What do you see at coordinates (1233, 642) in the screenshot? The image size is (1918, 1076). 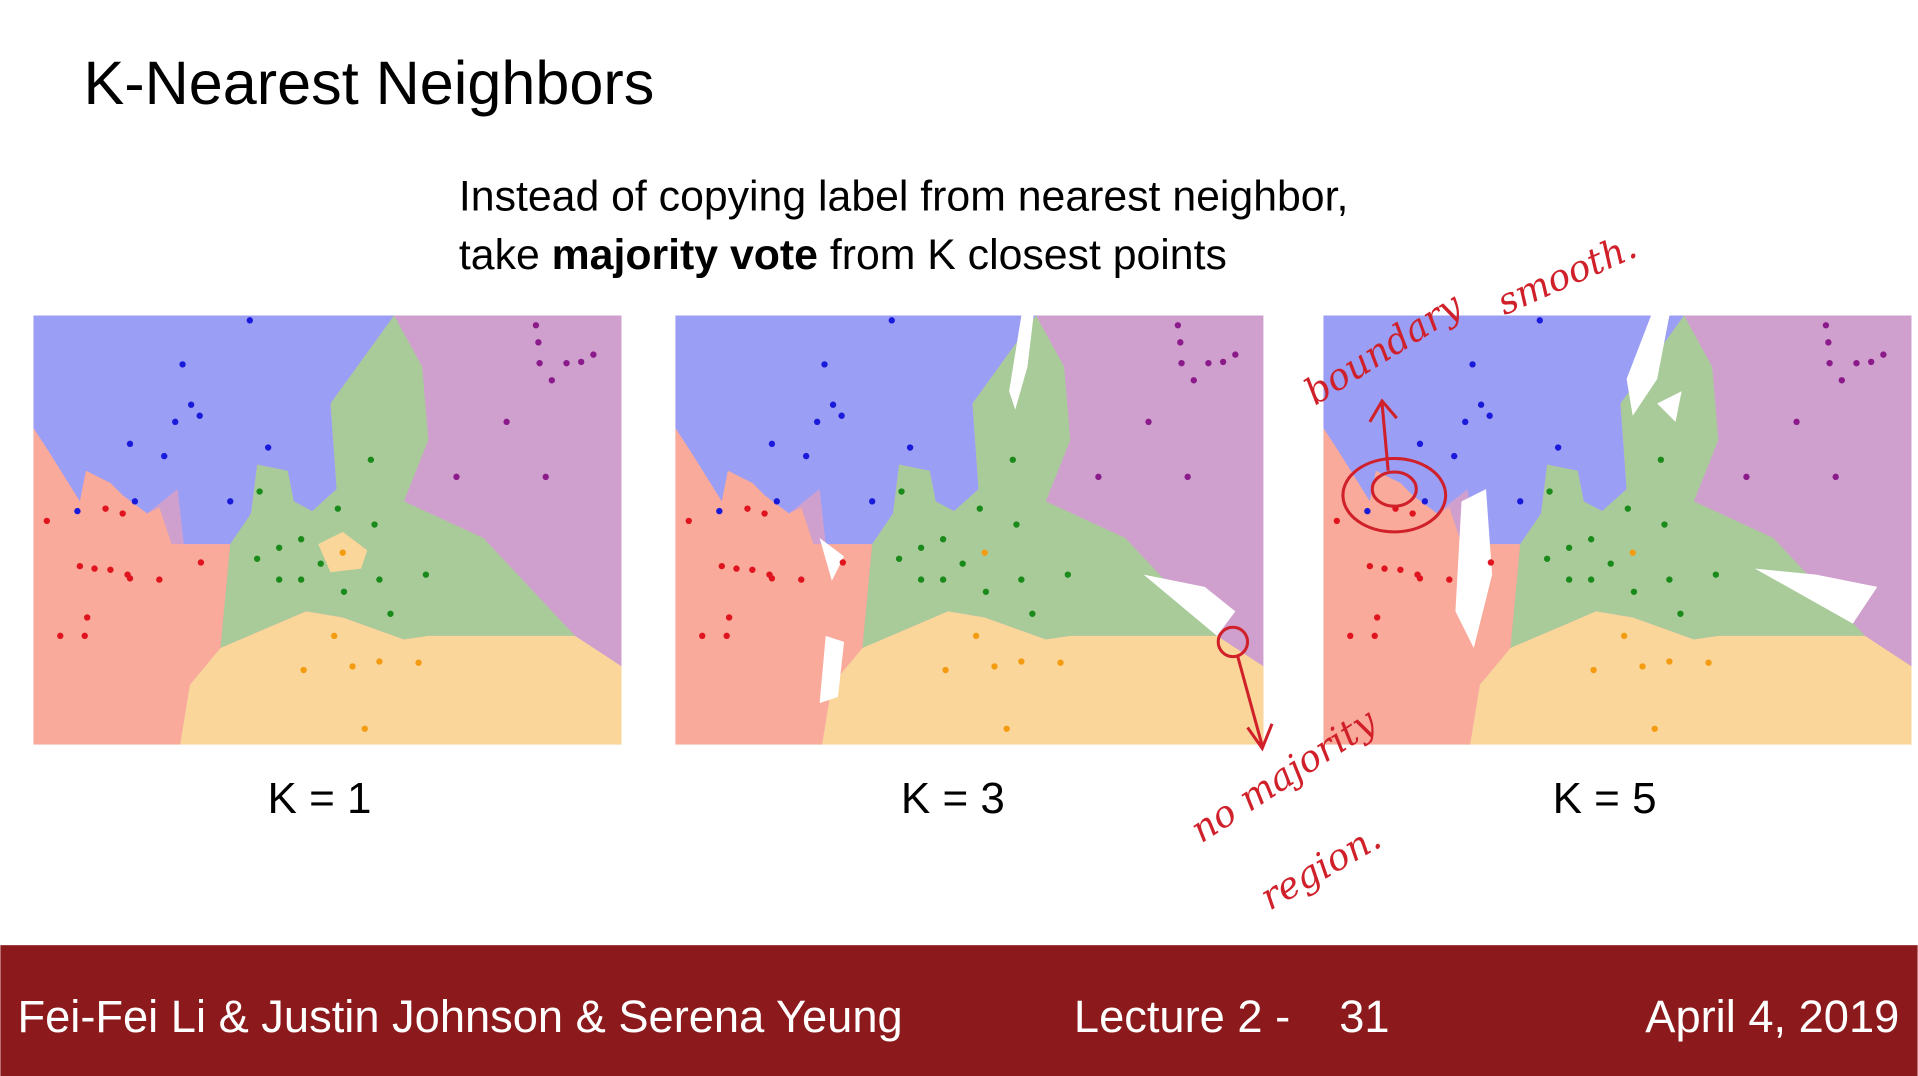 I see `circle-mark` at bounding box center [1233, 642].